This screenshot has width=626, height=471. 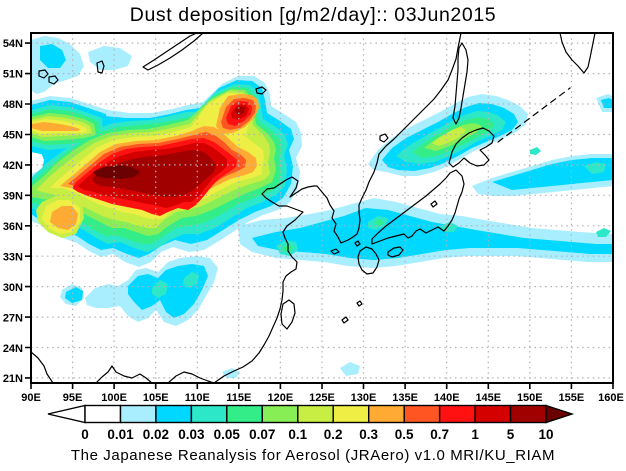 What do you see at coordinates (572, 398) in the screenshot?
I see `lon-tick-label: 155E` at bounding box center [572, 398].